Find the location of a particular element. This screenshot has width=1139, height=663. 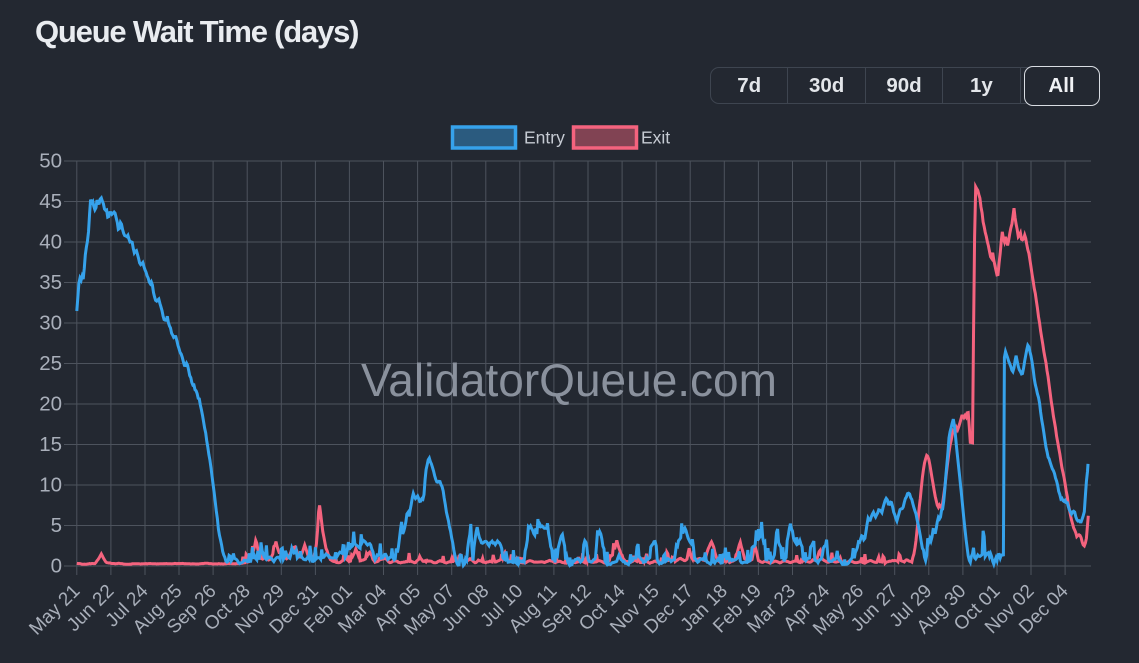

svg-text: 15 is located at coordinates (50, 444).